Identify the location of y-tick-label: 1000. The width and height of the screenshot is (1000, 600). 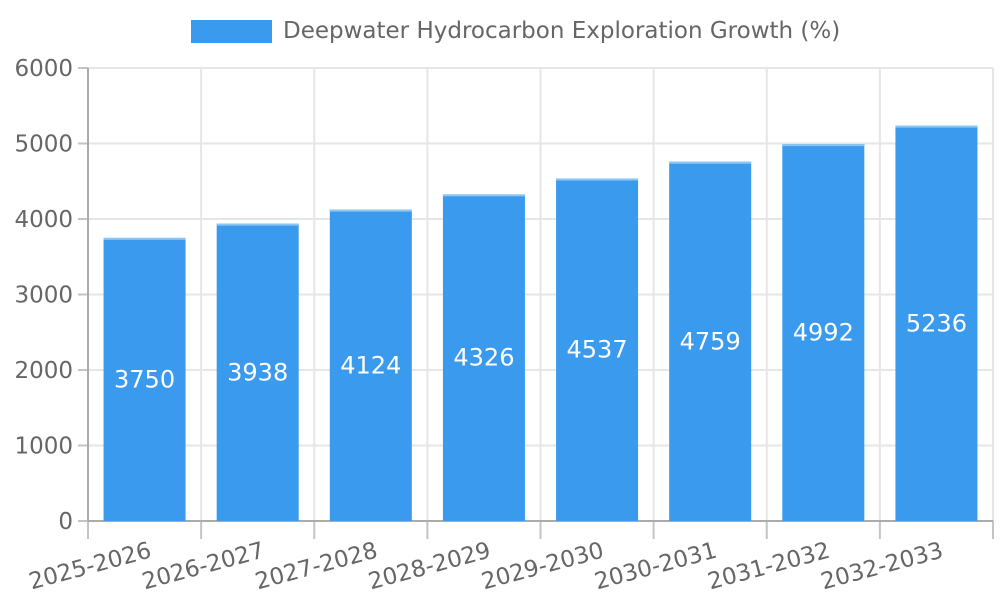
(43, 447).